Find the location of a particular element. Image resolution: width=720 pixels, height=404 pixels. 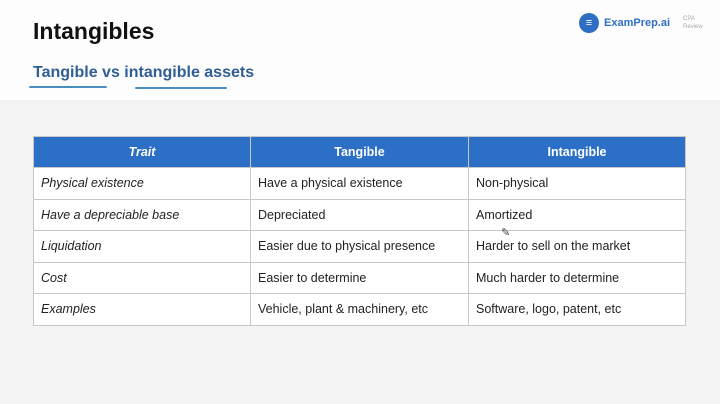

cell-intangible: Software, logo, patent, etc is located at coordinates (577, 309).